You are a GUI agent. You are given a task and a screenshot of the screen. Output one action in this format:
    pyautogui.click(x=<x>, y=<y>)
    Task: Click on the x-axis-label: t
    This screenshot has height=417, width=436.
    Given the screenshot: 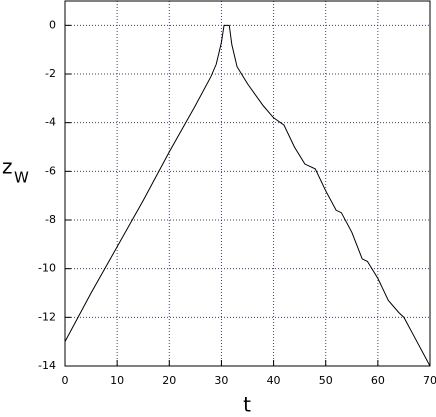 What is the action you would take?
    pyautogui.click(x=247, y=405)
    